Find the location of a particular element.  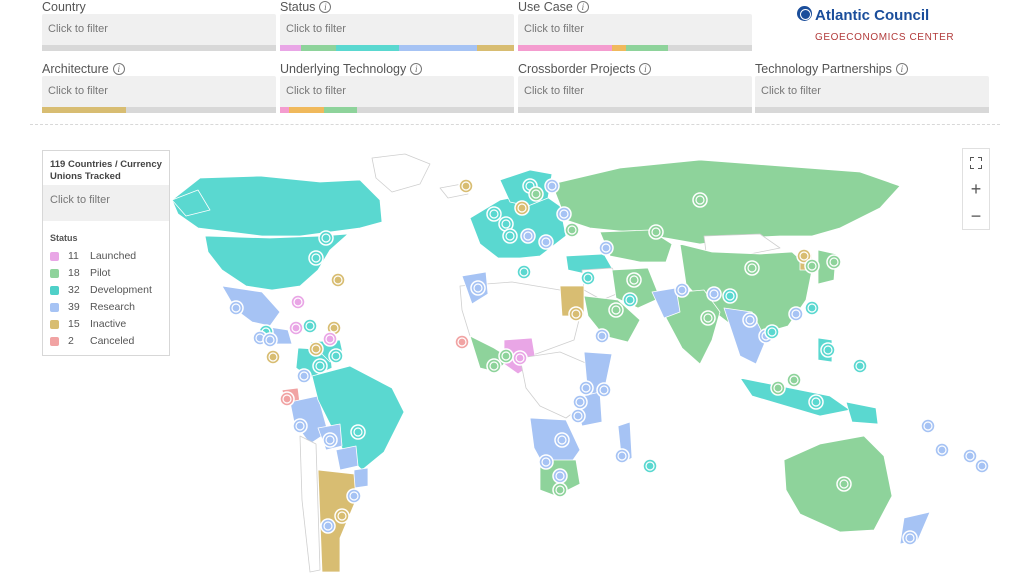

marker-bolivia is located at coordinates (330, 440).